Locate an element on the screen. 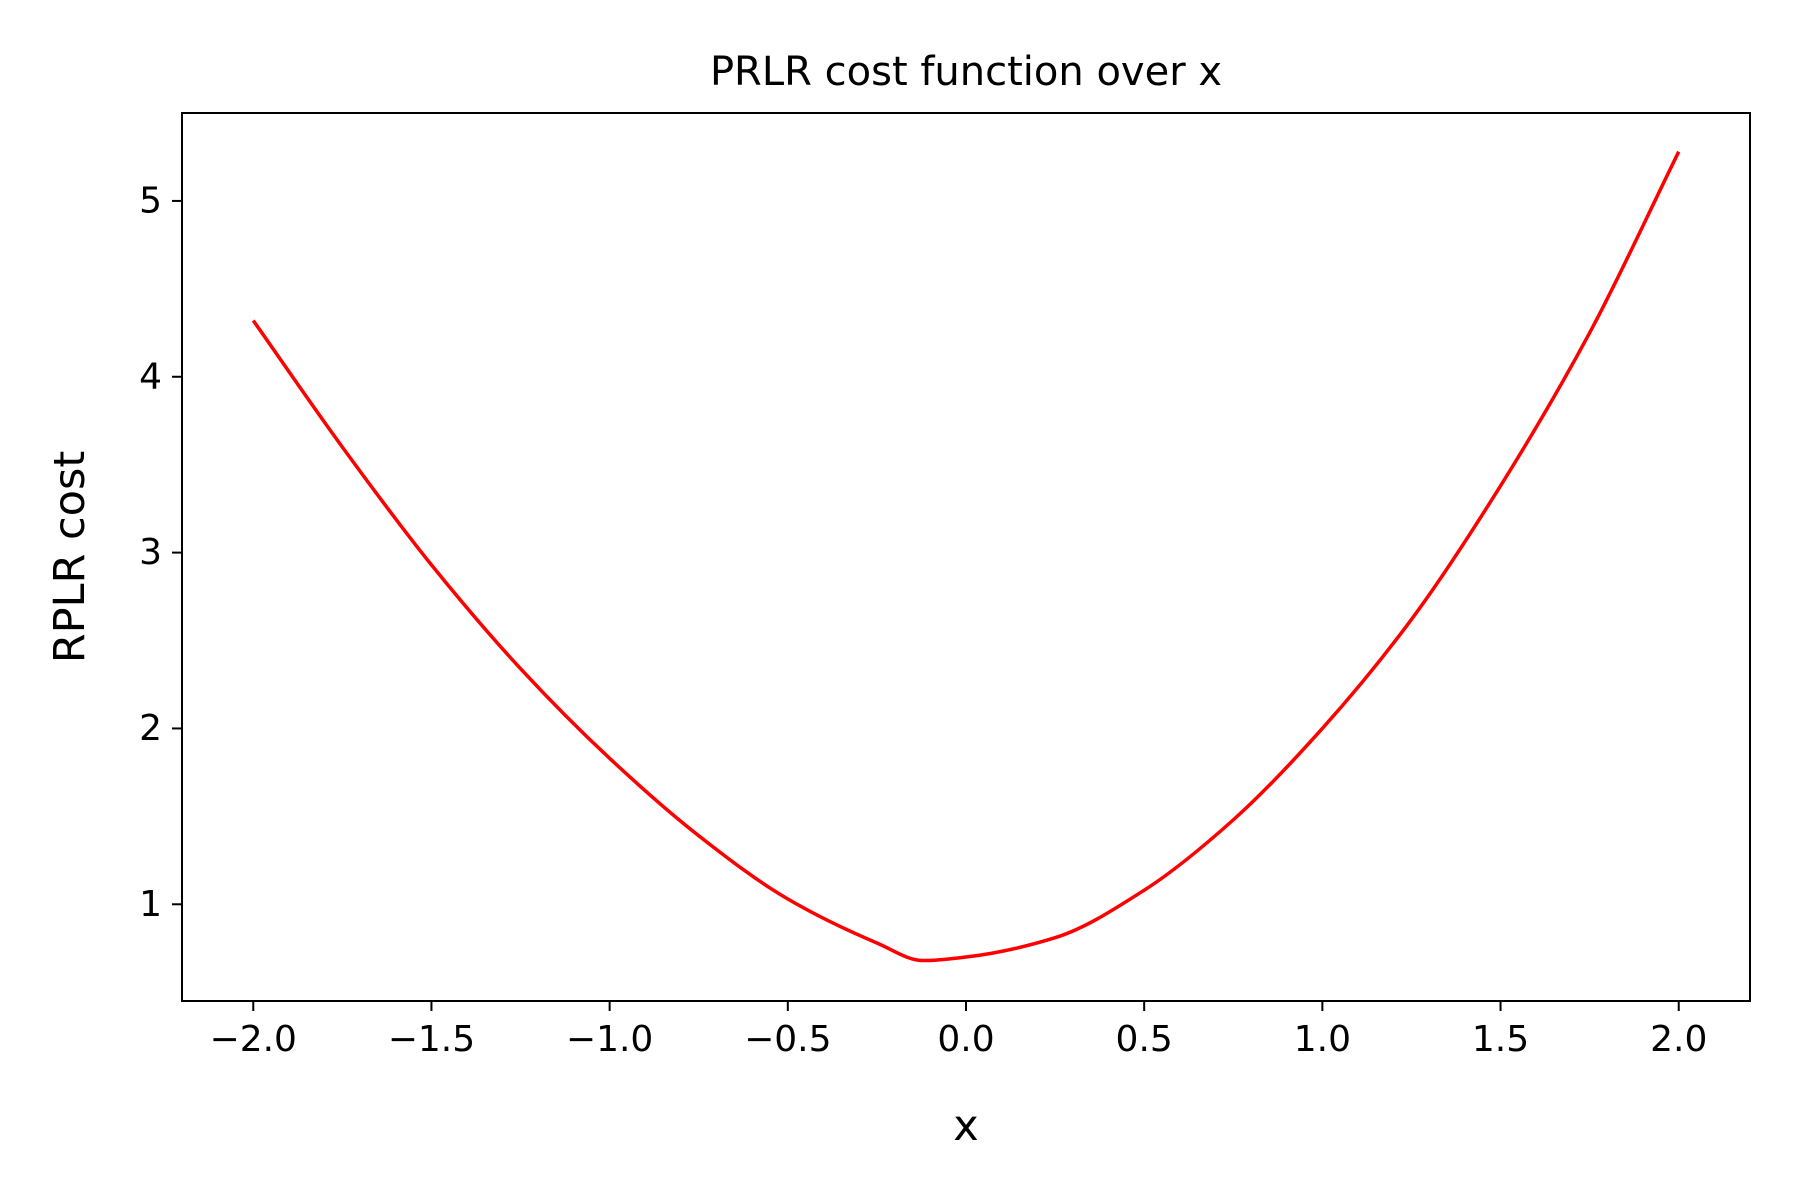 The width and height of the screenshot is (1800, 1200). y-axis-ticks: 1 2 3 4 5 is located at coordinates (160, 552).